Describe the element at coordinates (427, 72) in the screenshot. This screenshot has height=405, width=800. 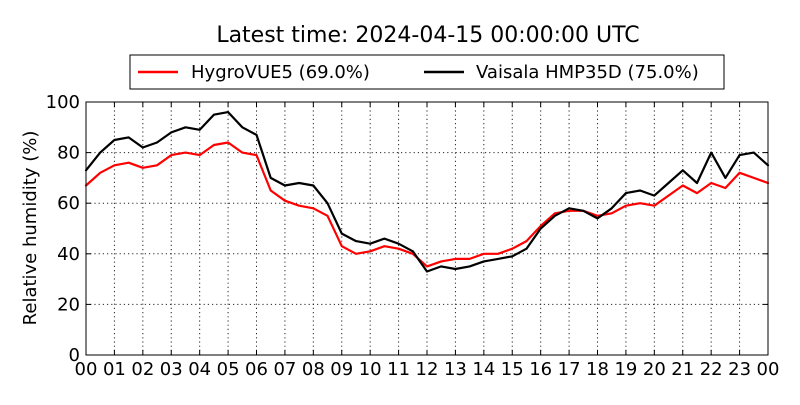
I see `chart-legend: HygroVUE5 (69.0%) Vaisala HMP35D (75.0%)` at that location.